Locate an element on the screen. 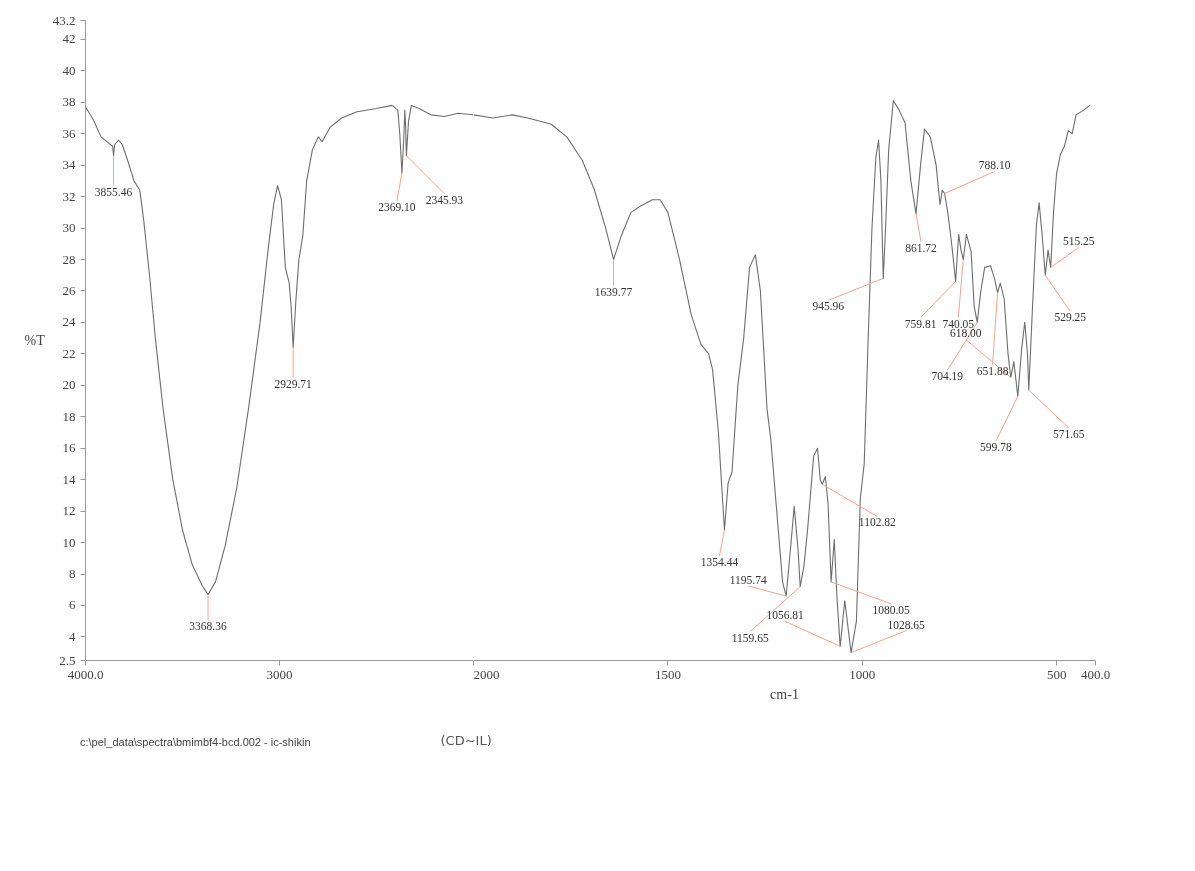  x-tick-label: 500 is located at coordinates (1056, 674).